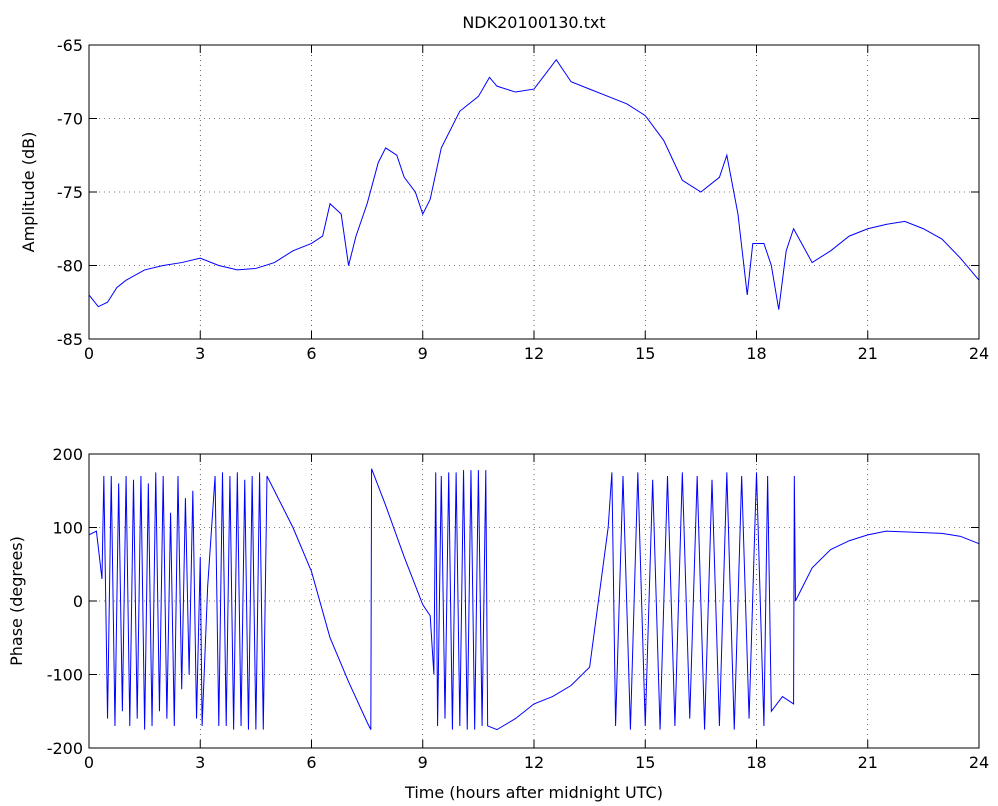 Image resolution: width=998 pixels, height=806 pixels. Describe the element at coordinates (65, 675) in the screenshot. I see `y-tick-label: -100` at that location.